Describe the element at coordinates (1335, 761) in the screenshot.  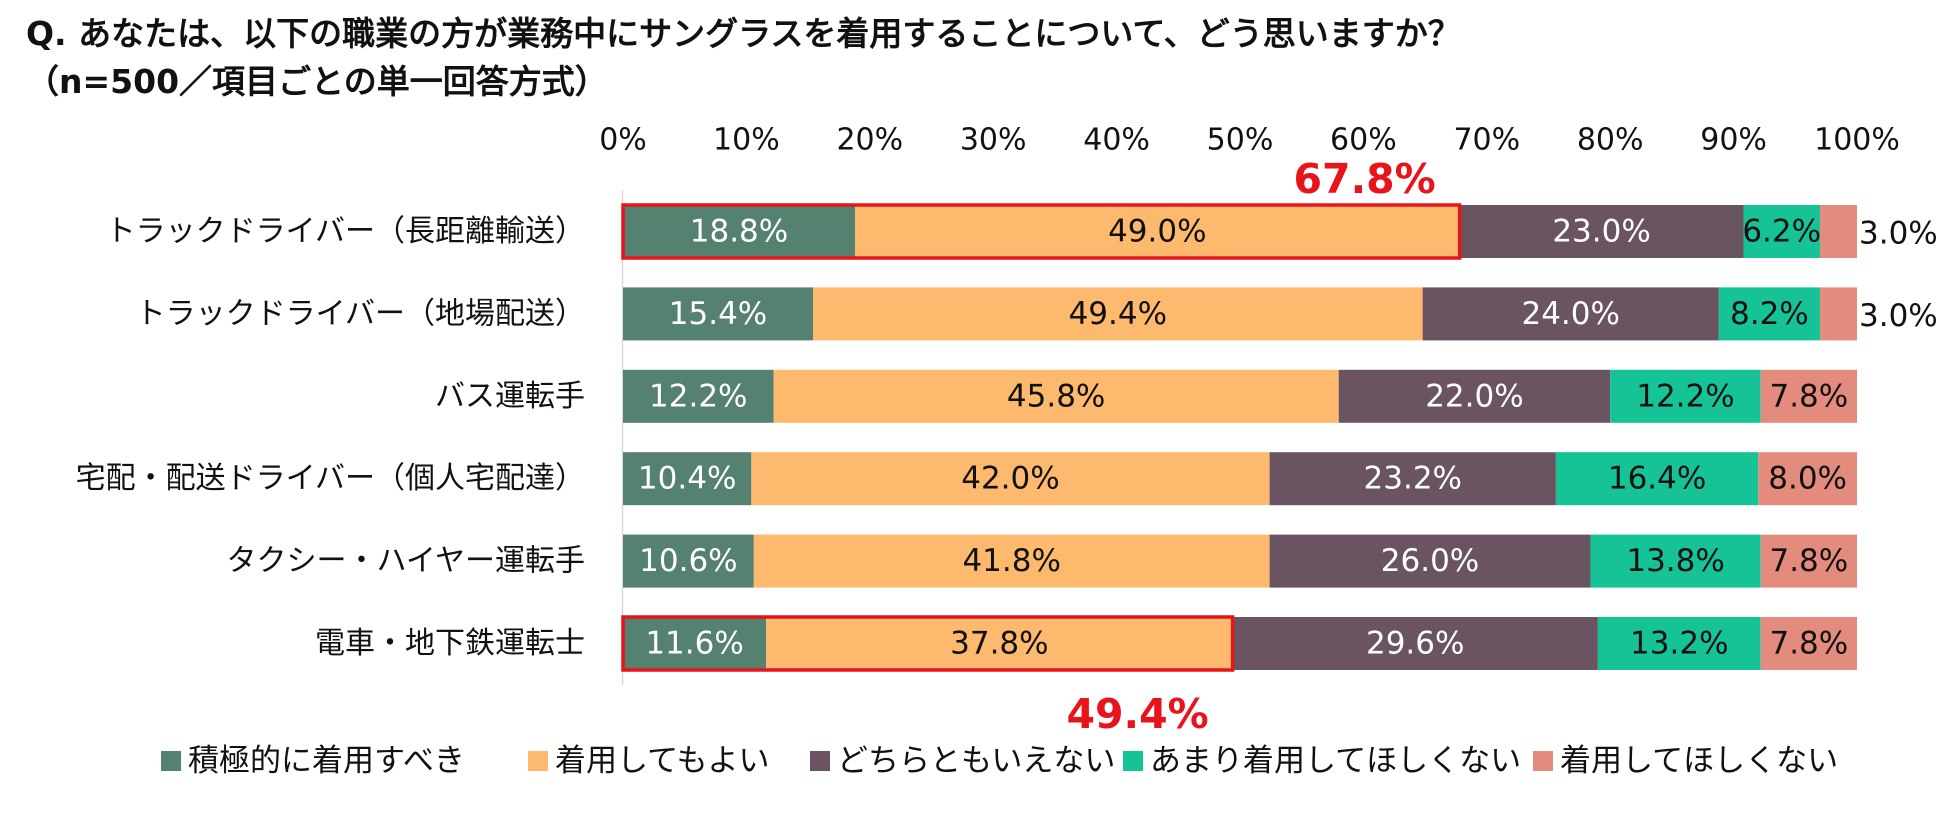
I see `legend-label: あまり着用してほしくない` at that location.